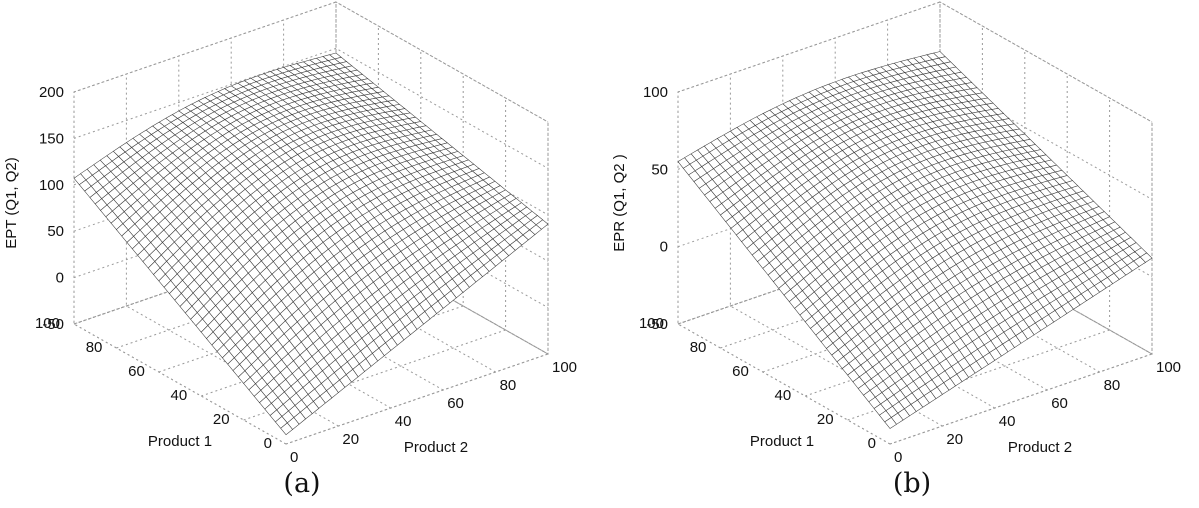  Describe the element at coordinates (912, 483) in the screenshot. I see `caption-b: (b)` at that location.